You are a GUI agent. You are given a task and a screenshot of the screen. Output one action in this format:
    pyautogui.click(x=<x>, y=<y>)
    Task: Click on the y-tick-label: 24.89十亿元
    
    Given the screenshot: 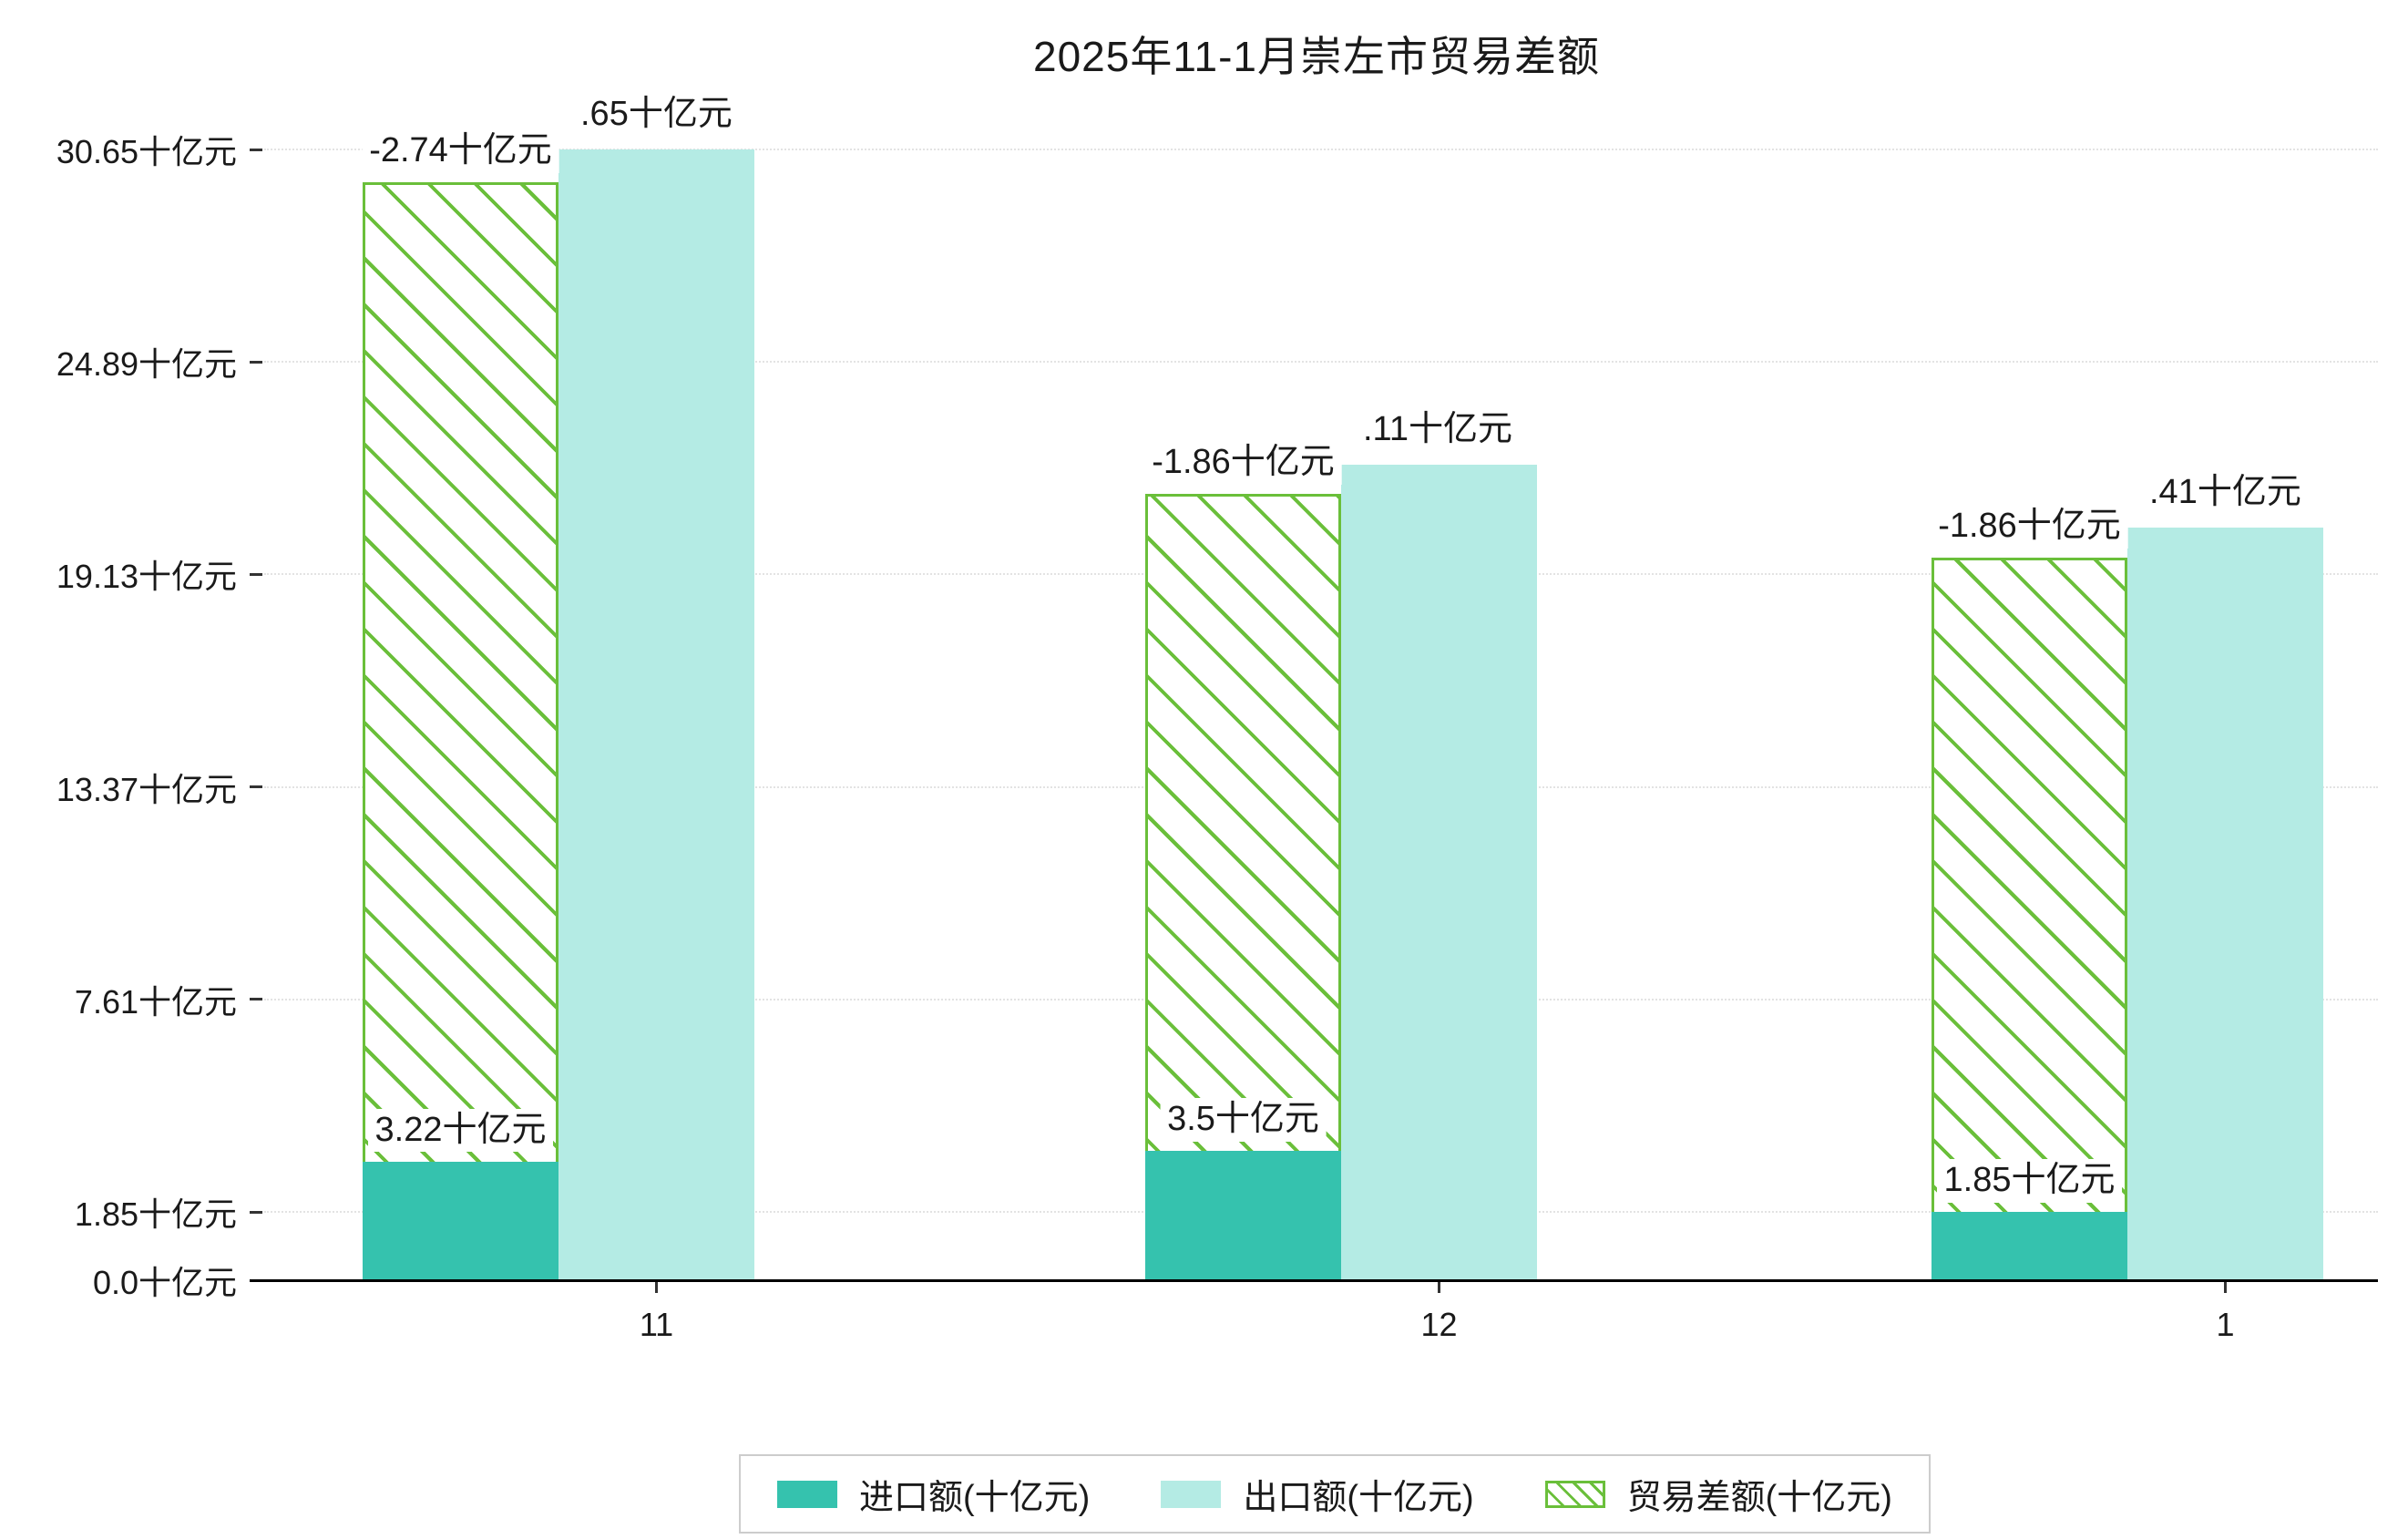 What is the action you would take?
    pyautogui.click(x=146, y=364)
    